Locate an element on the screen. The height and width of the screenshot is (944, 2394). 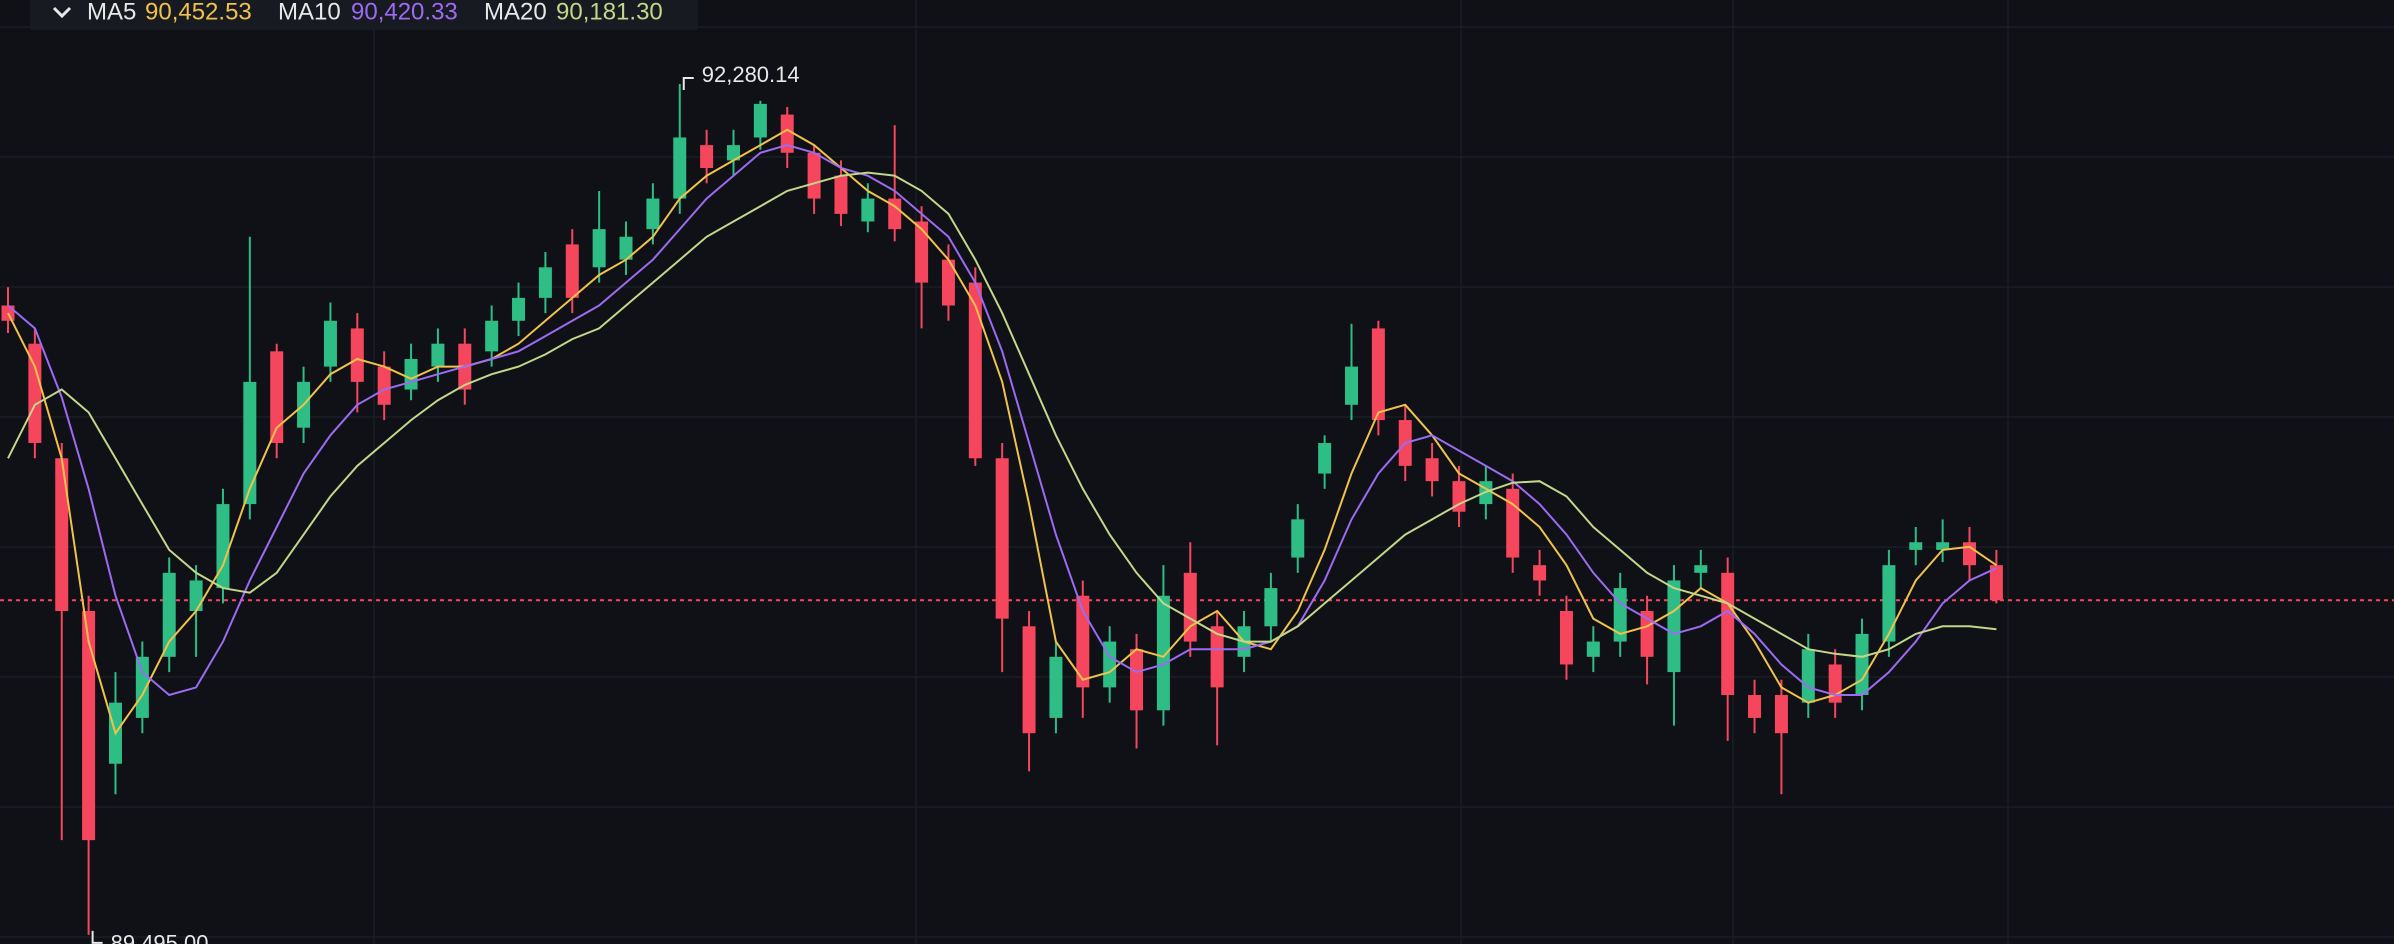
legend-bar is located at coordinates (364, 15).